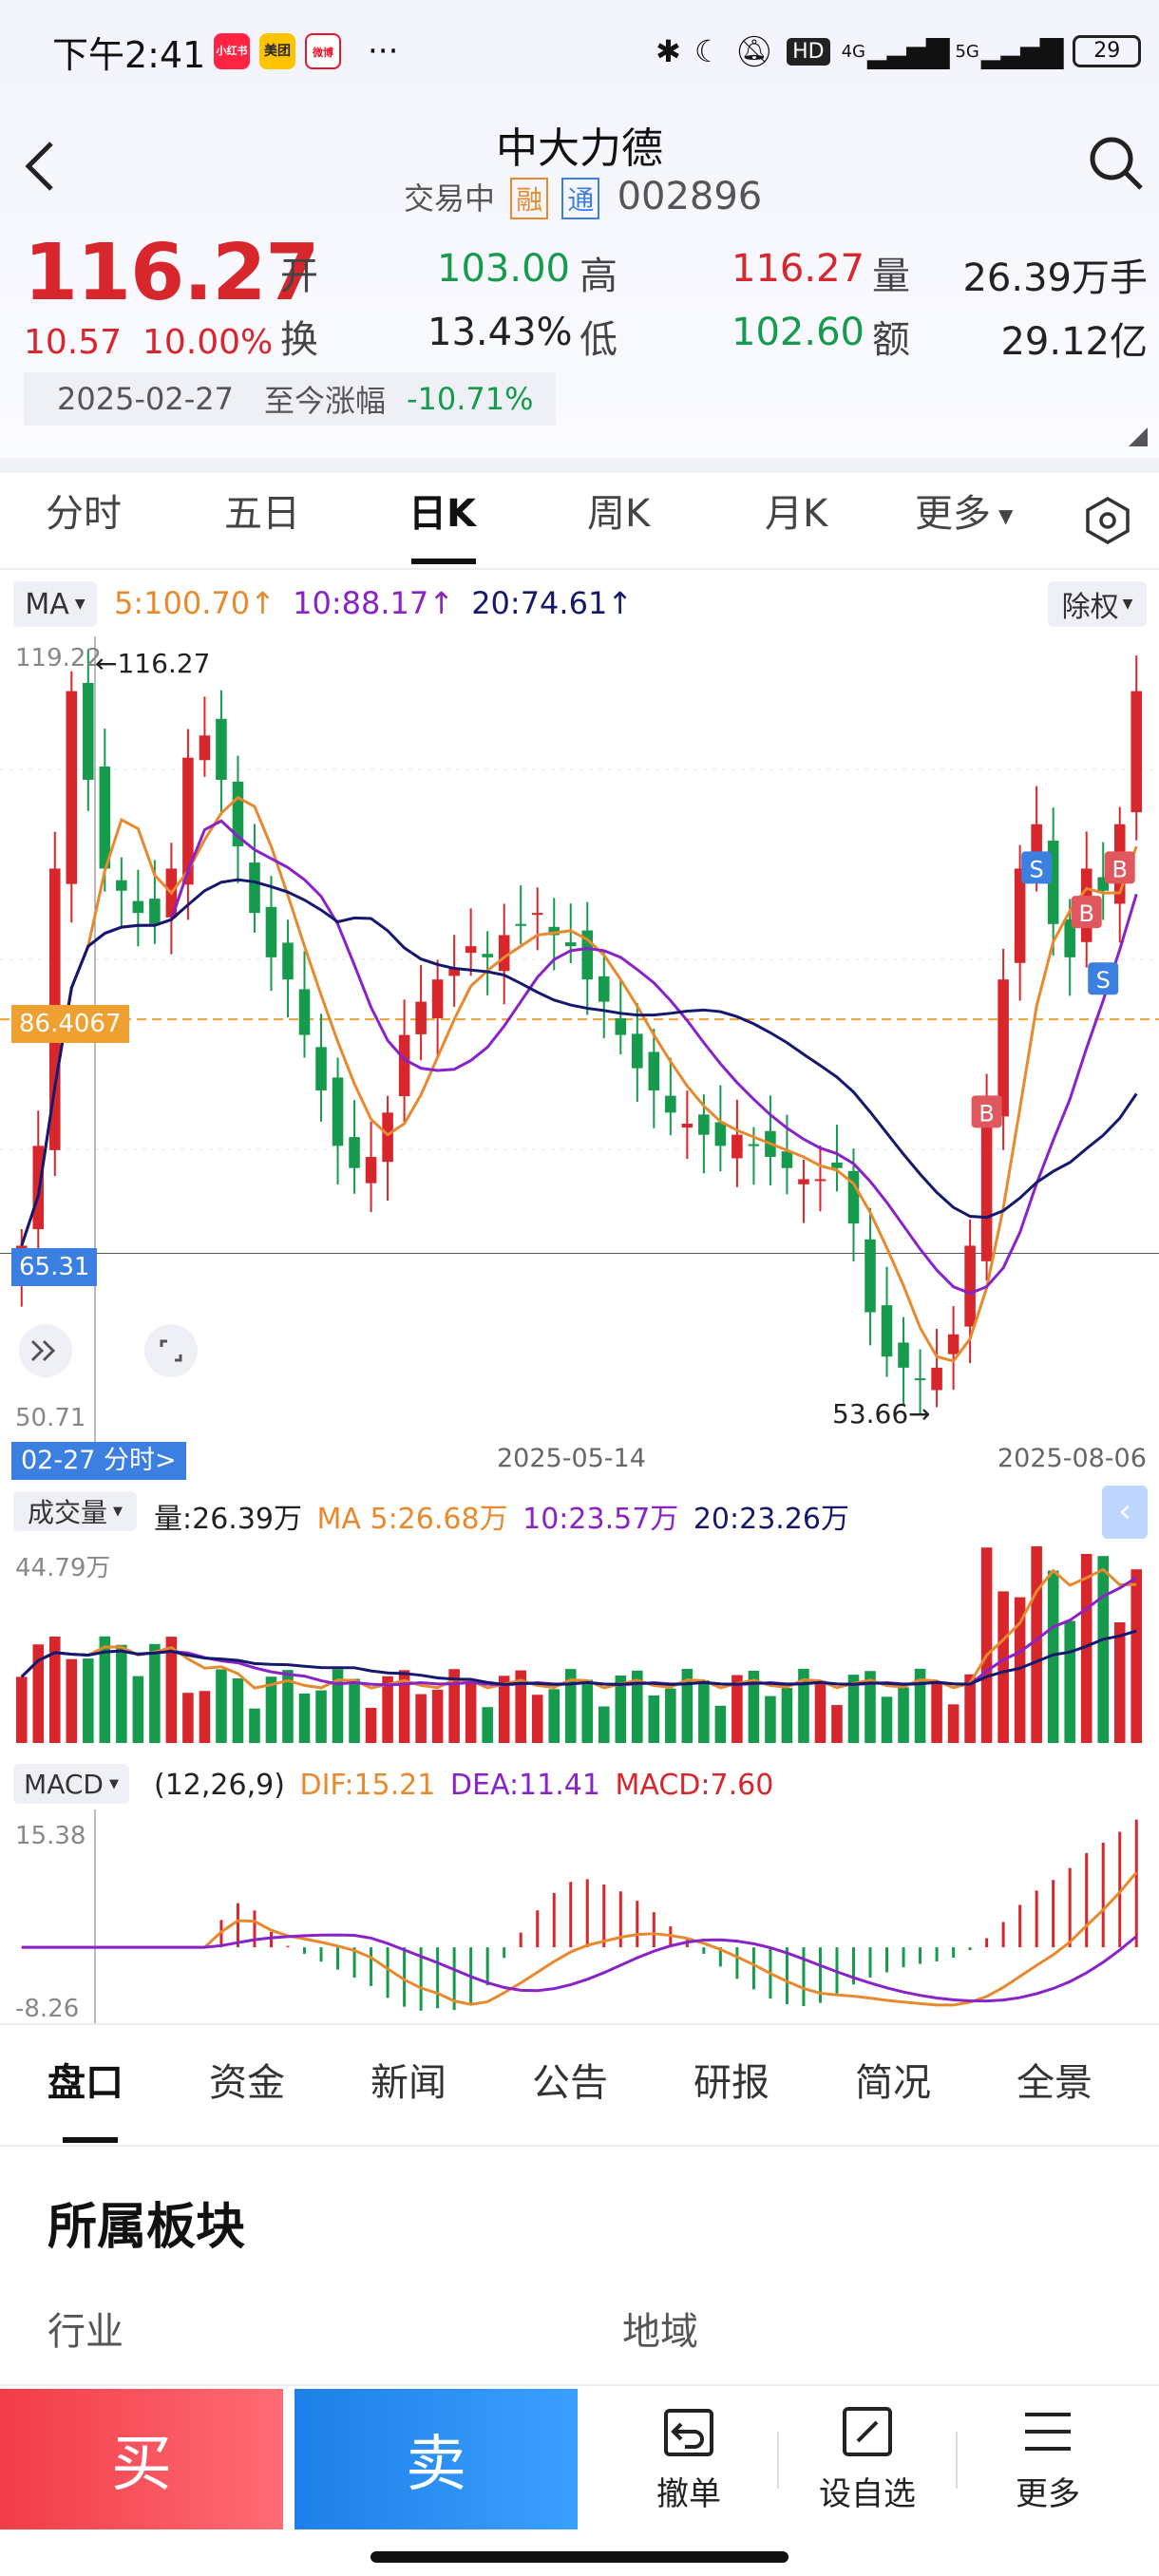 This screenshot has height=2576, width=1159. Describe the element at coordinates (867, 2458) in the screenshot. I see `add-watchlist-button: 设自选` at that location.